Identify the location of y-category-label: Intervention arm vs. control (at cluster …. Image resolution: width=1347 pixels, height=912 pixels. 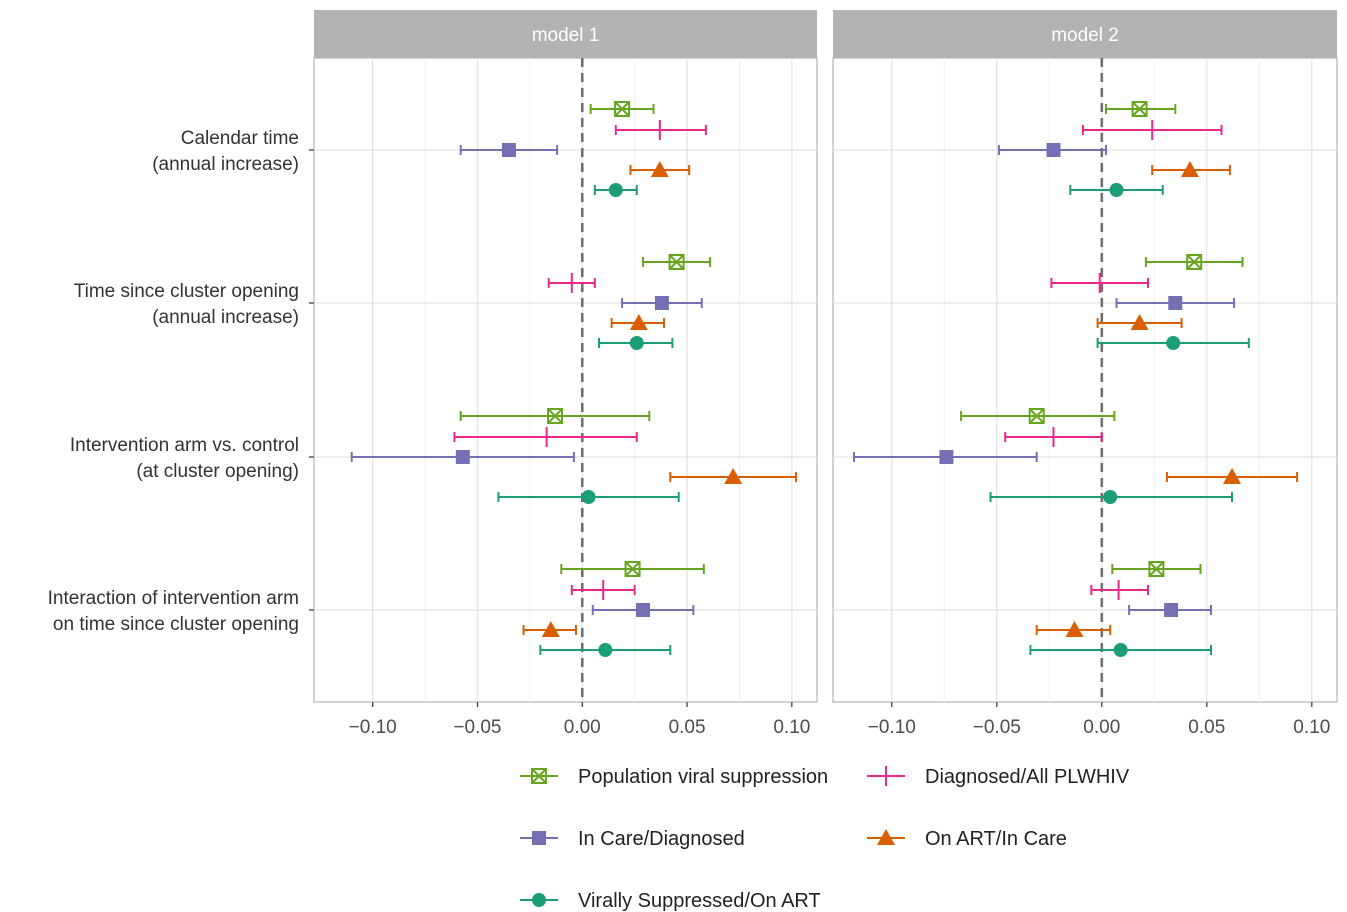
(184, 458).